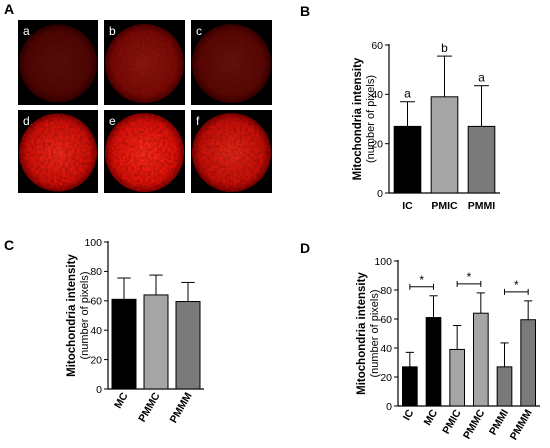 This screenshot has width=550, height=448. What do you see at coordinates (305, 11) in the screenshot?
I see `panel-label-b: B` at bounding box center [305, 11].